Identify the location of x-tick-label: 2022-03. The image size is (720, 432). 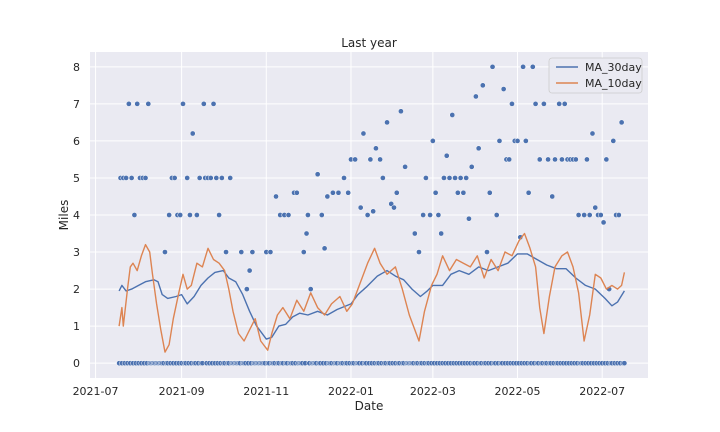
(433, 391).